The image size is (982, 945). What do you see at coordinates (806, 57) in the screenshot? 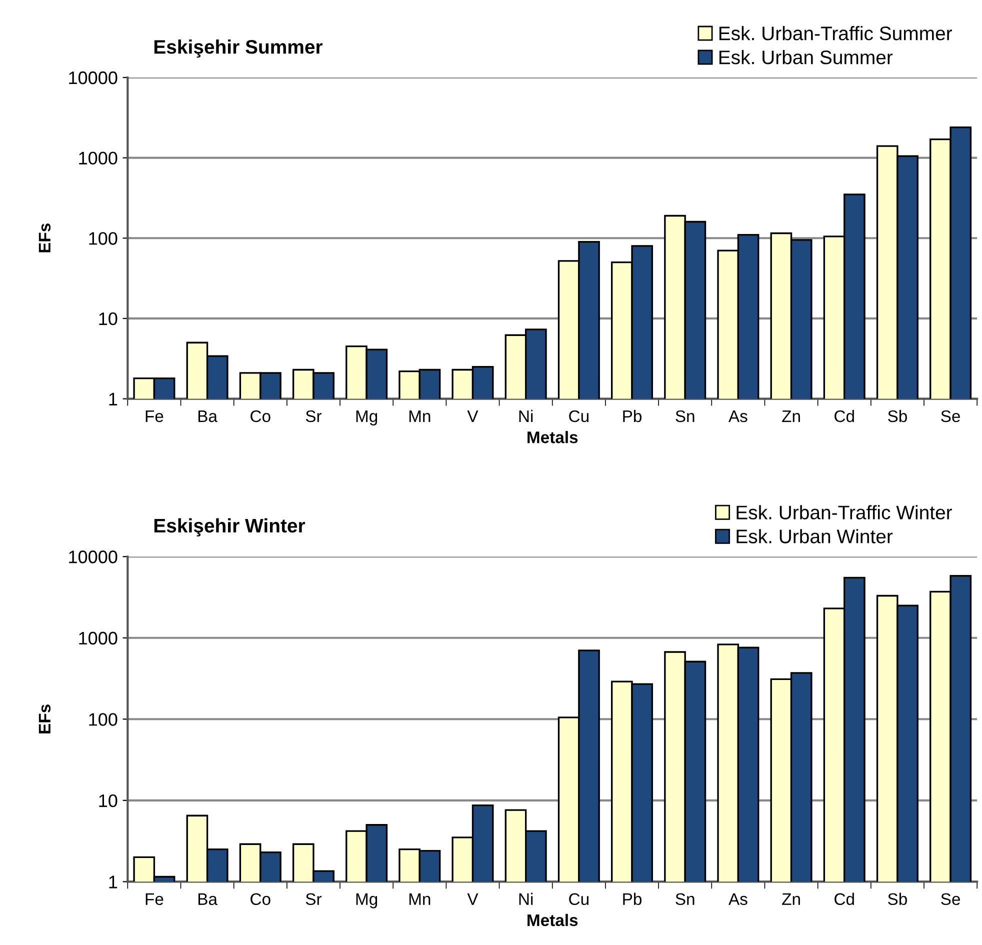
I see `legend-label: Esk. Urban Summer` at bounding box center [806, 57].